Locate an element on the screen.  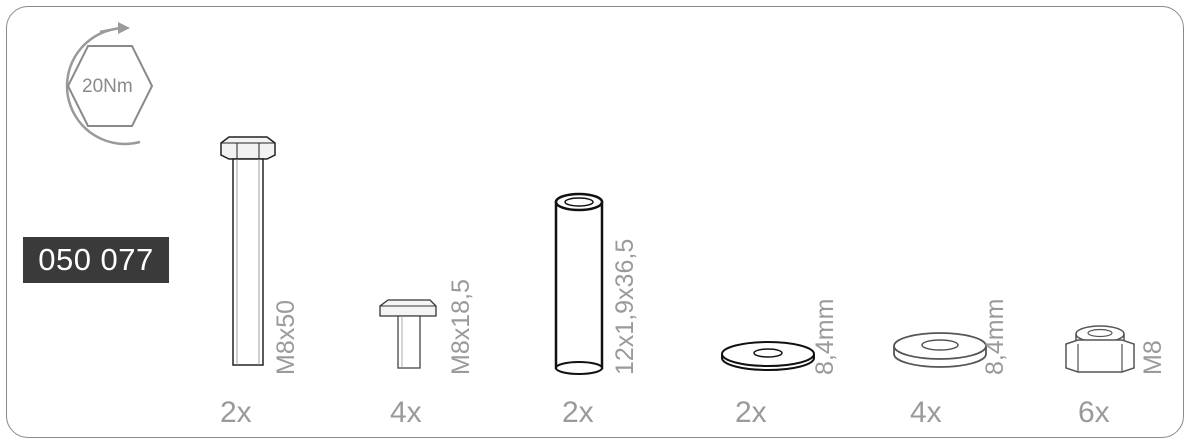
part-size-label: M8x50 is located at coordinates (286, 337).